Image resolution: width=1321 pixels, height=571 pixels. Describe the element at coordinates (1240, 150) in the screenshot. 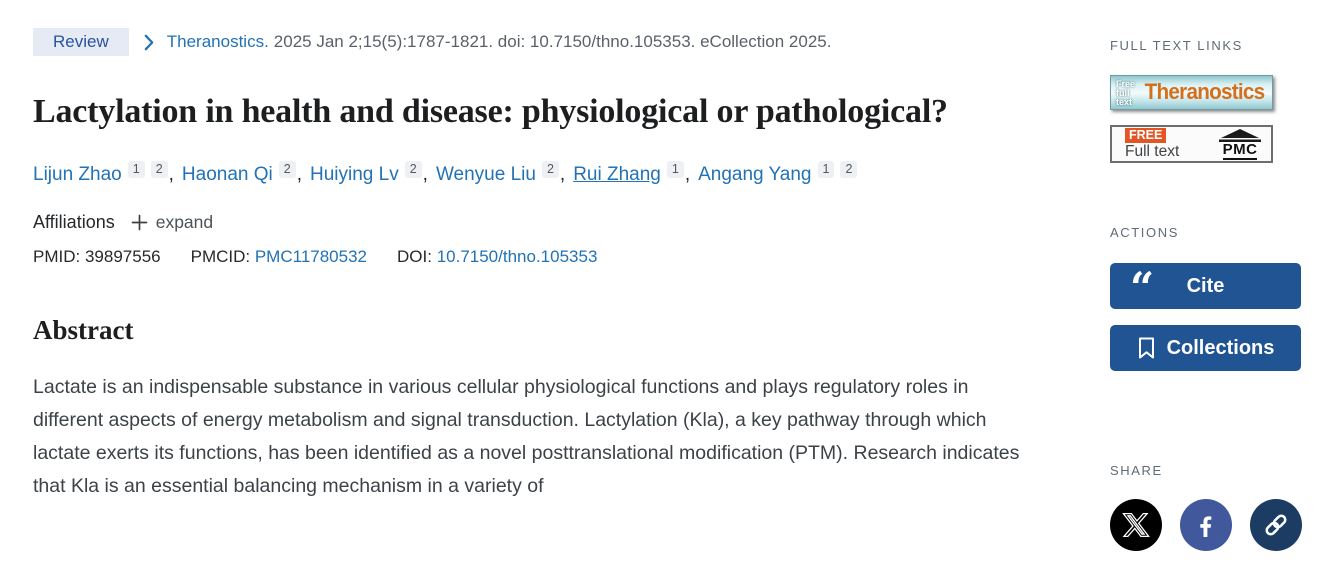

I see `pmc-label: PMC` at that location.